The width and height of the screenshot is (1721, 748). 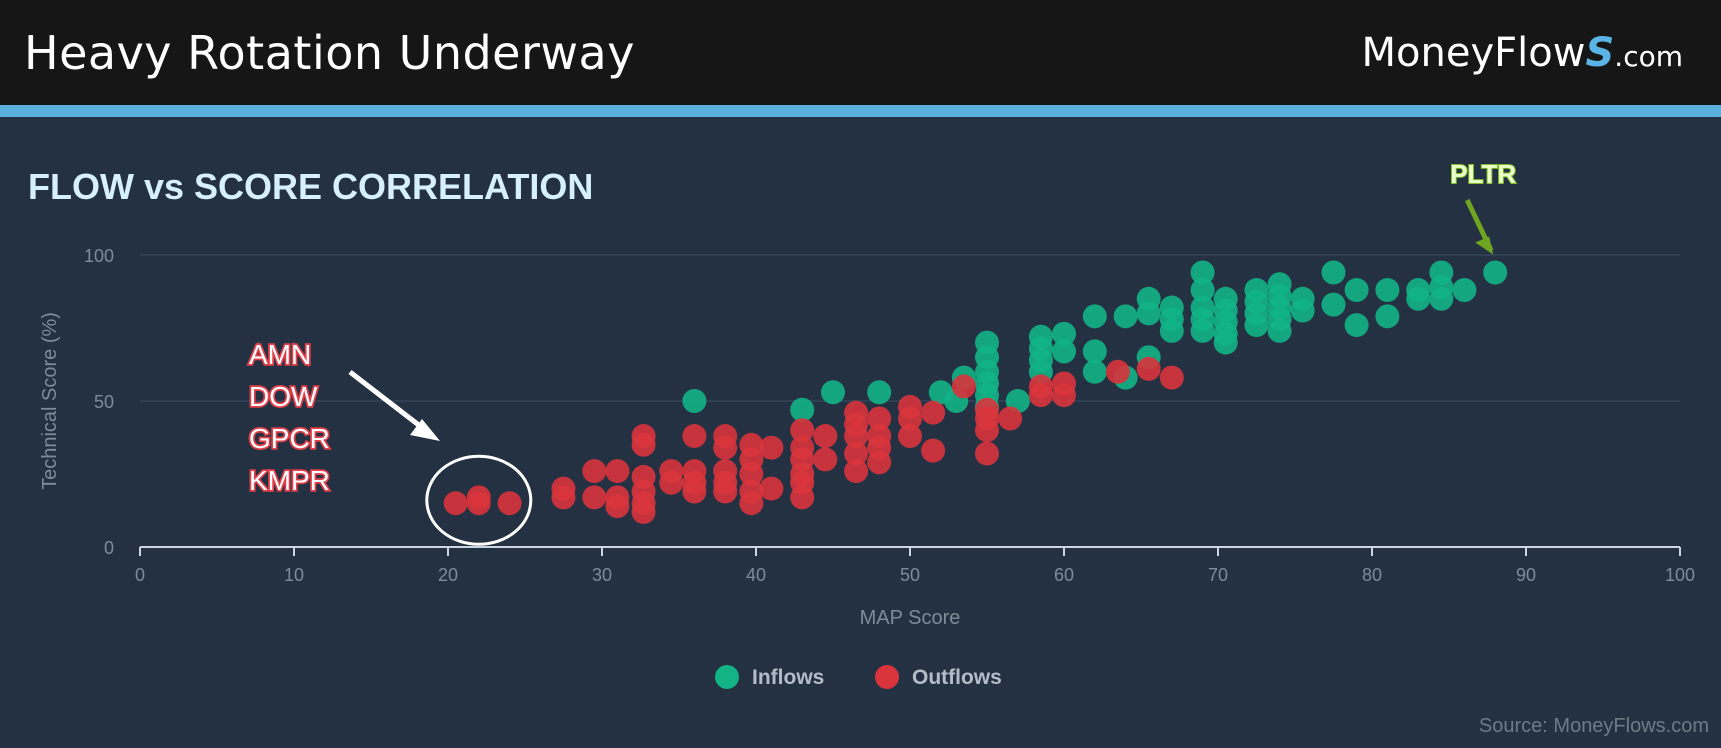 I want to click on logo-s-mark: S, so click(x=1600, y=53).